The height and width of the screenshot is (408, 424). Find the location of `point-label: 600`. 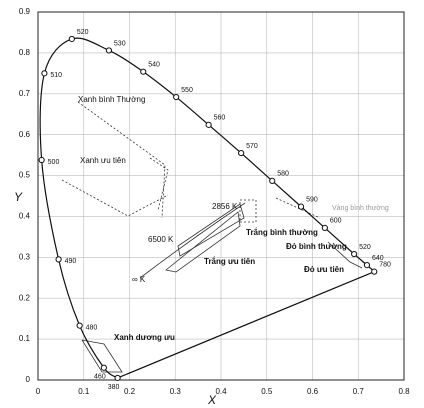

point-label: 600 is located at coordinates (336, 221).